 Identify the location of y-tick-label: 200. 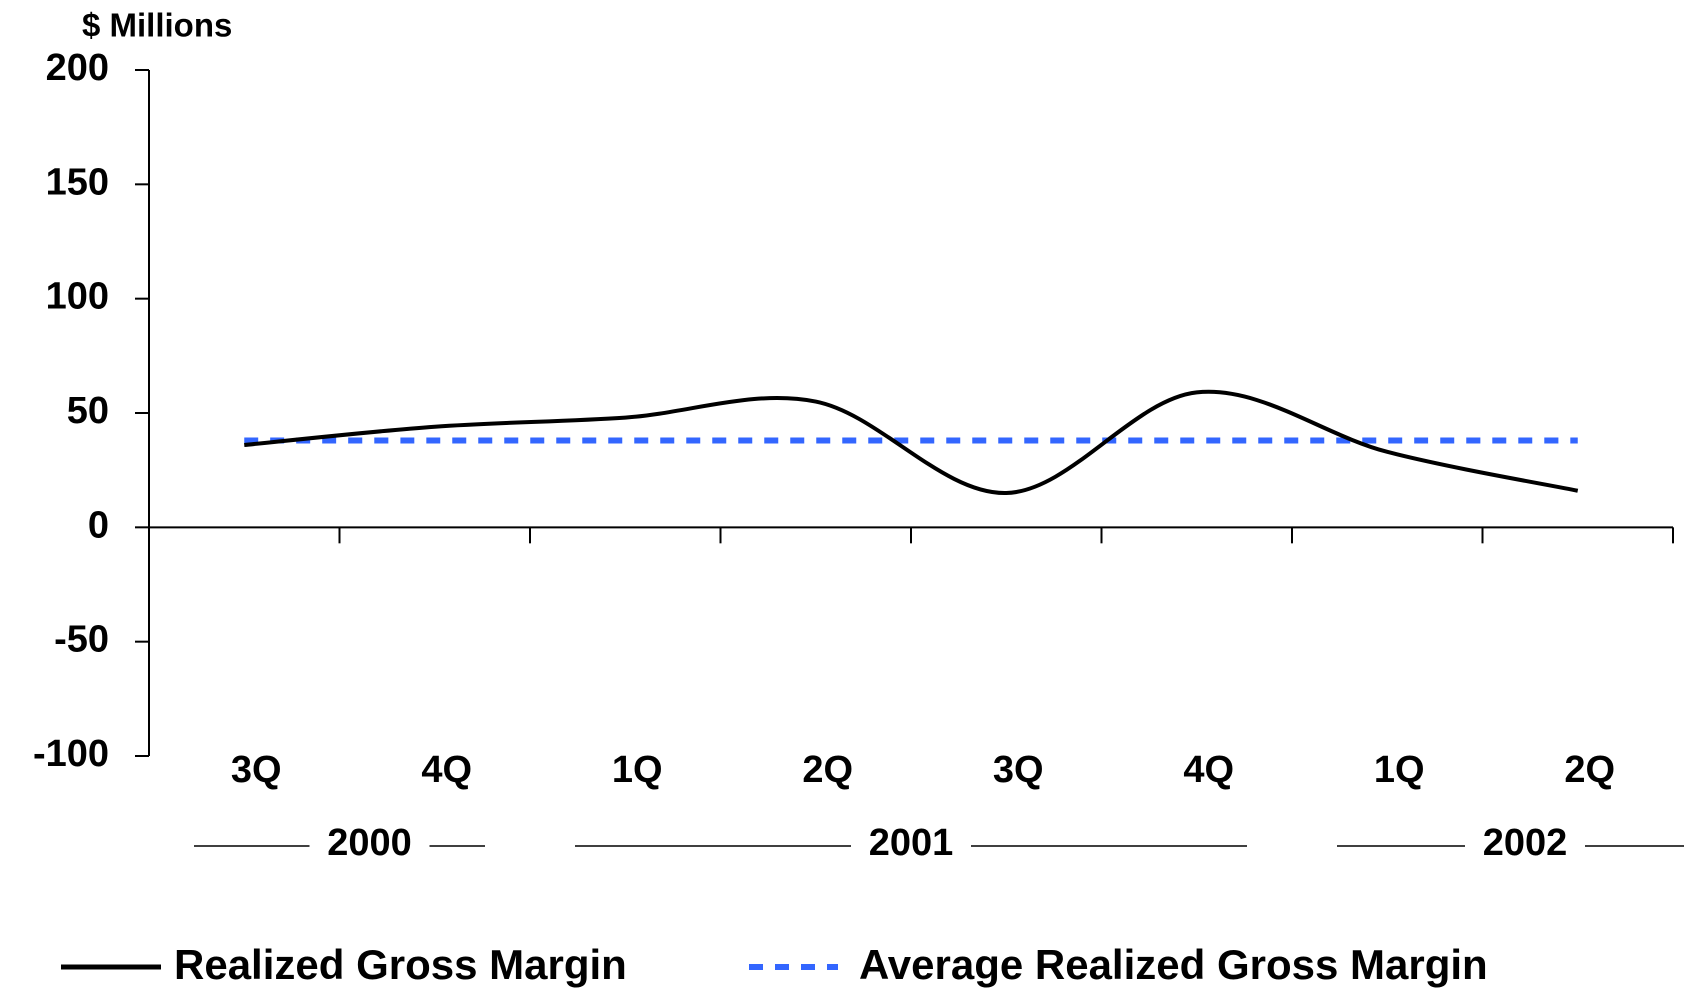
(77, 68).